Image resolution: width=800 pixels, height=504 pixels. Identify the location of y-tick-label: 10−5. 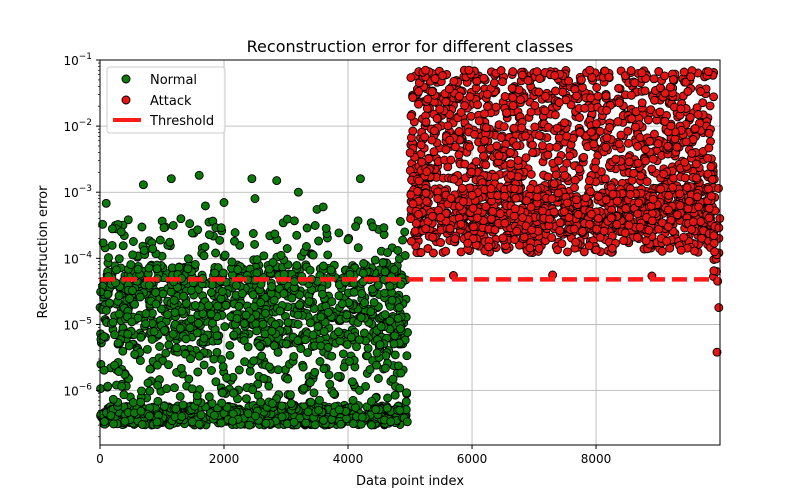
(77, 324).